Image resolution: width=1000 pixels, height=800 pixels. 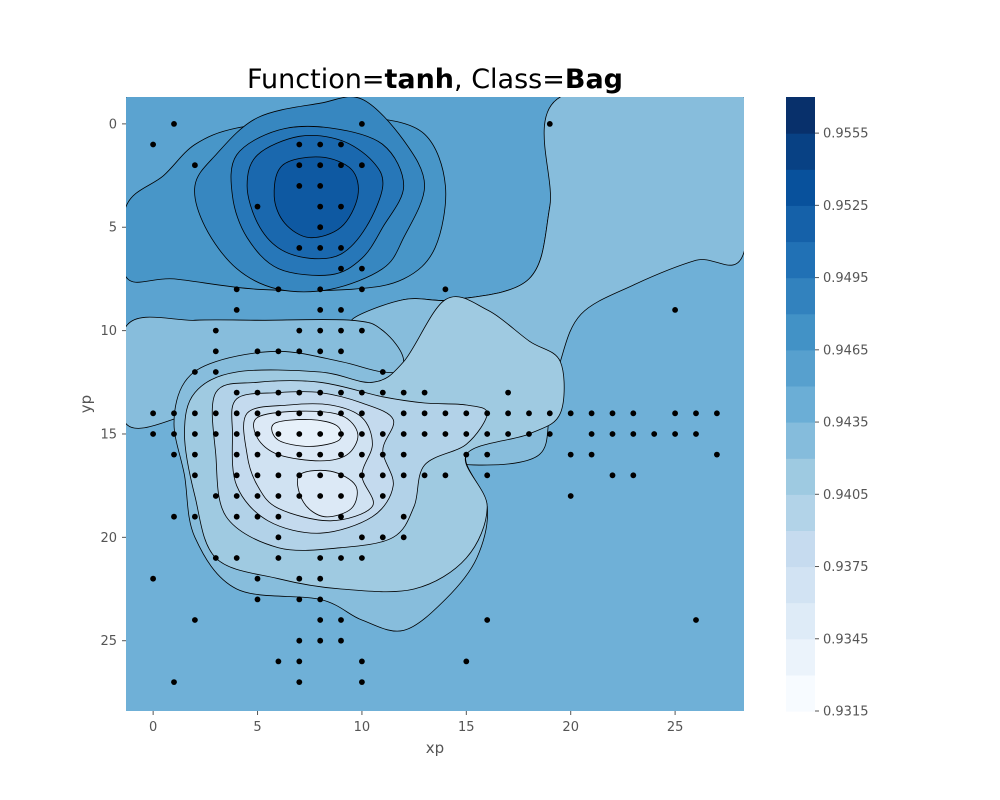 I want to click on y-tick-label: 25, so click(x=108, y=641).